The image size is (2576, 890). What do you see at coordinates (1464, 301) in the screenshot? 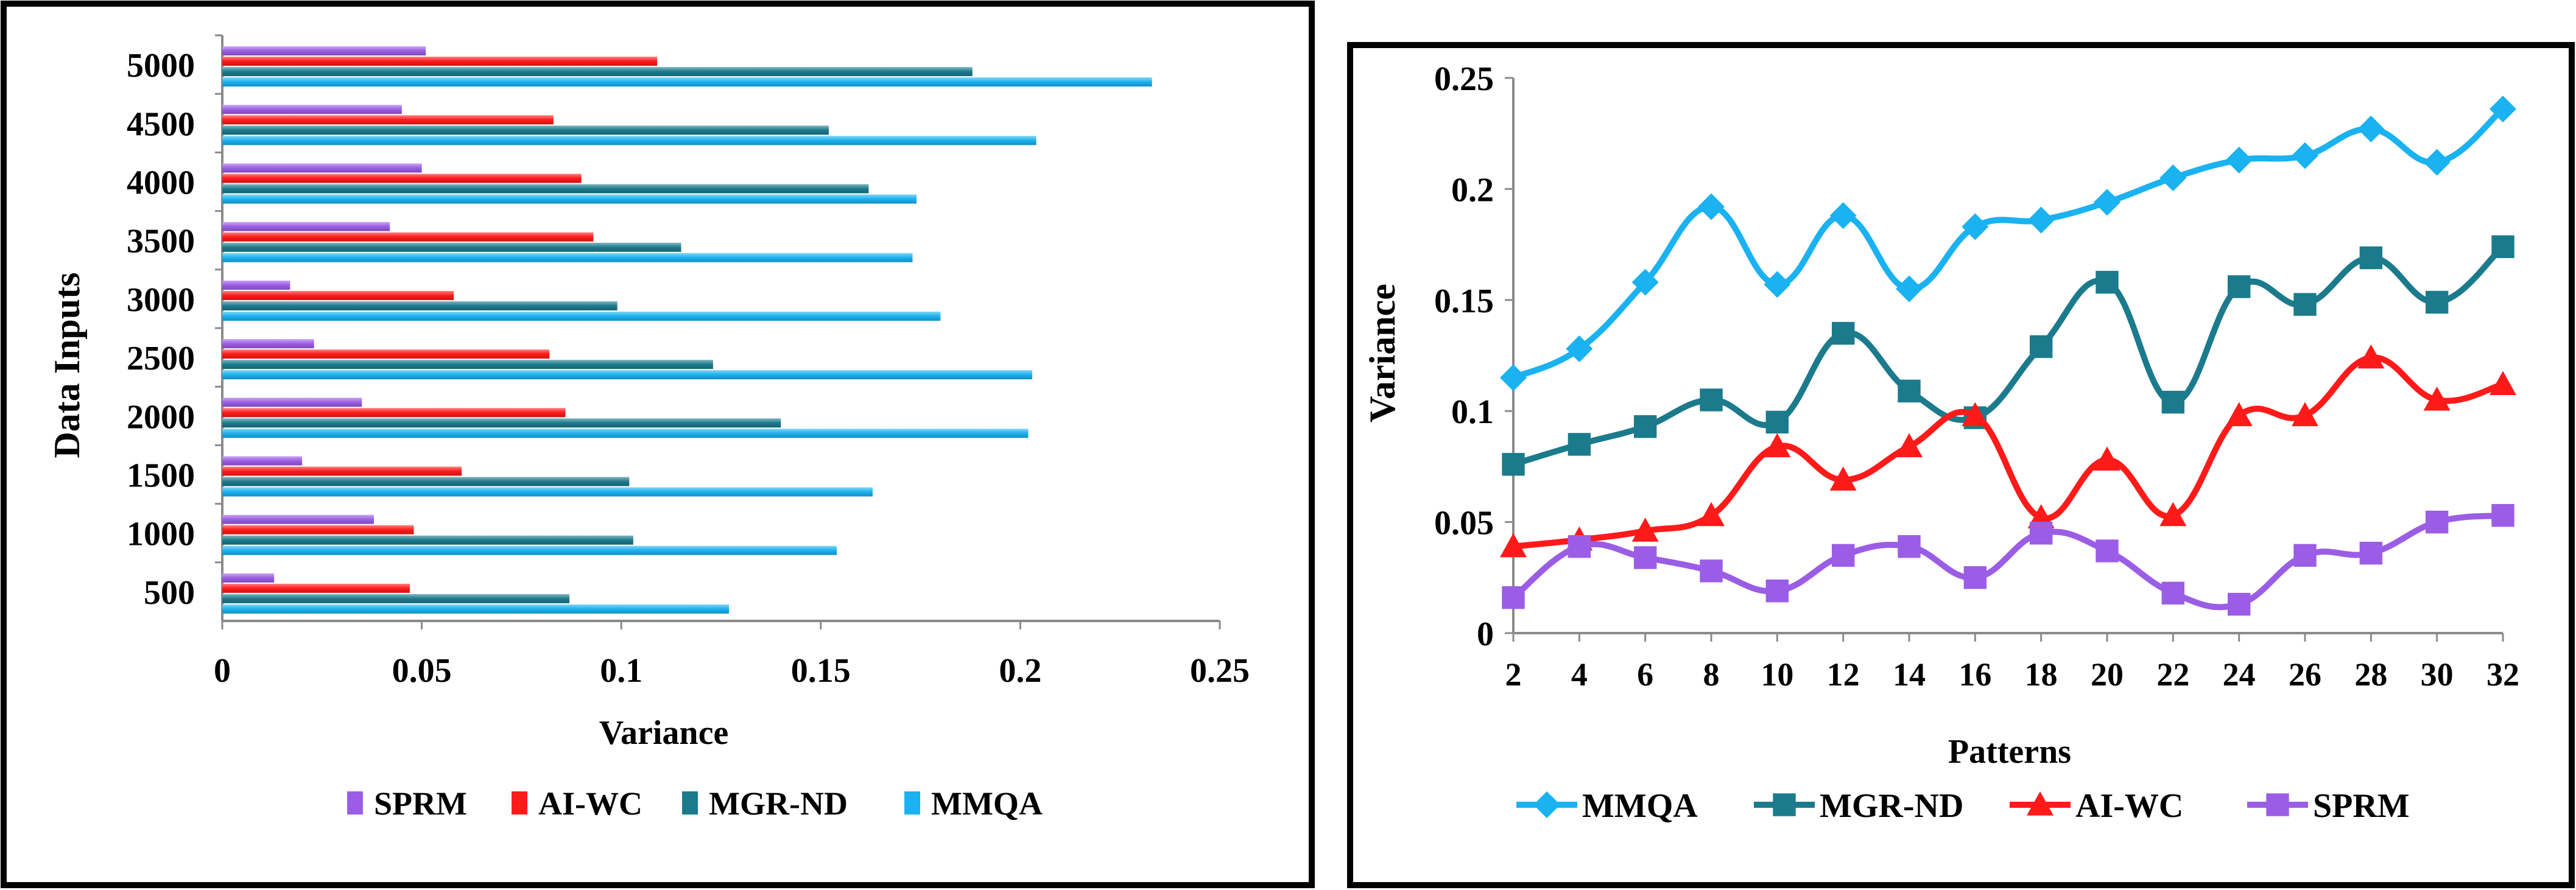
I see `line-y-tick-0.15: 0.15` at bounding box center [1464, 301].